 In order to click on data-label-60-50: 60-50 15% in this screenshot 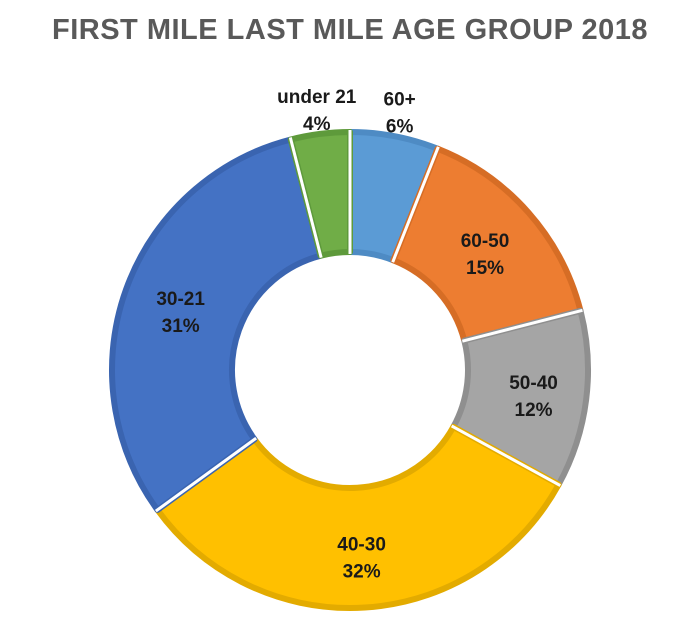, I will do `click(485, 255)`.